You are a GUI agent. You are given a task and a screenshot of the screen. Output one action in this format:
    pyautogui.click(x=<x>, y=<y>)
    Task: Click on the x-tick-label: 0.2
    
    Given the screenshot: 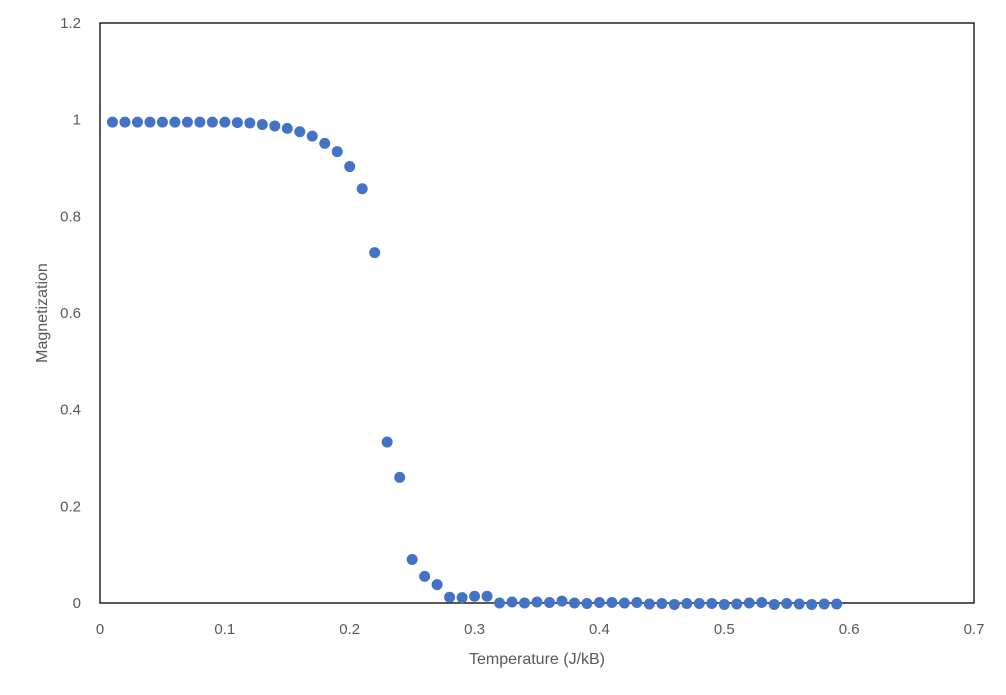 What is the action you would take?
    pyautogui.click(x=349, y=629)
    